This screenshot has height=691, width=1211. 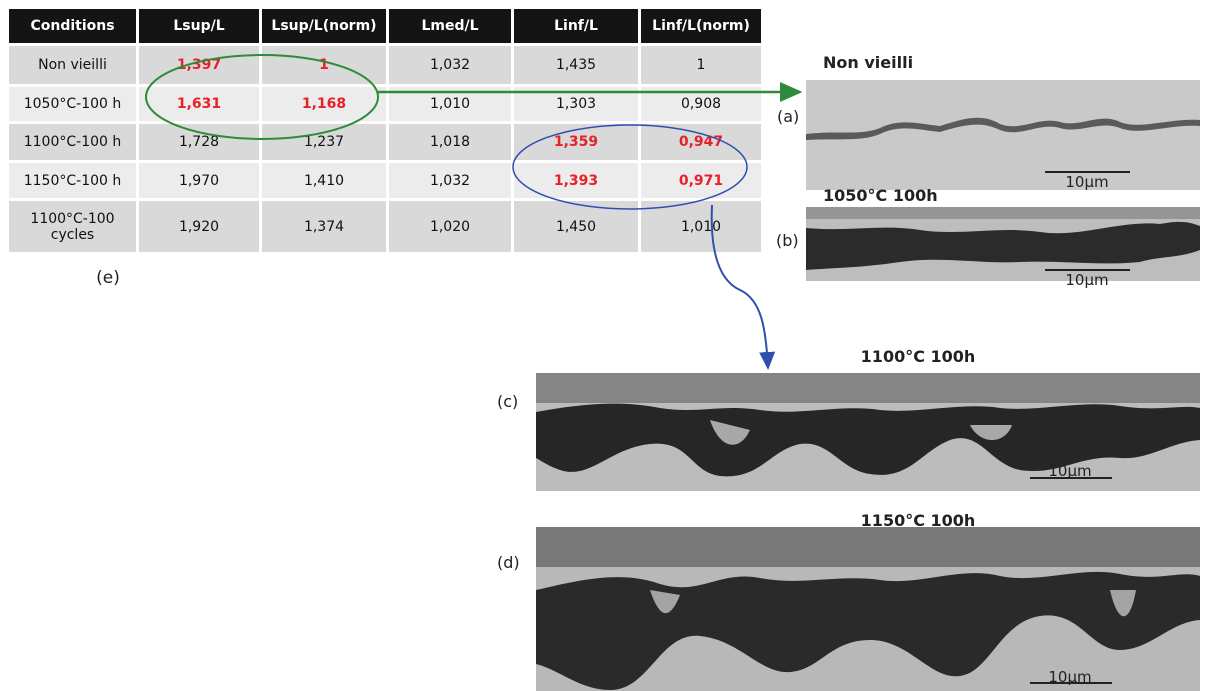 I want to click on panel-label: (b), so click(x=787, y=240).